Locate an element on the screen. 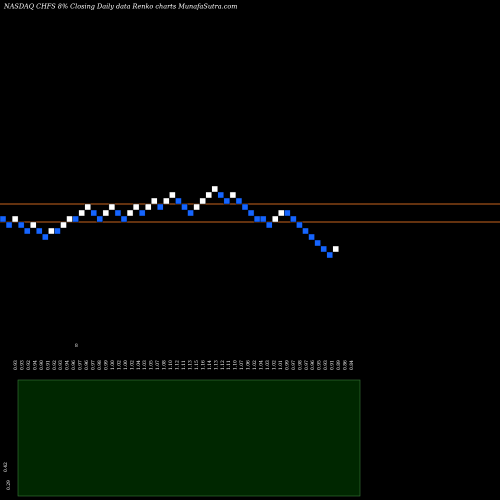 The width and height of the screenshot is (500, 500). renko-bricks is located at coordinates (169, 222).